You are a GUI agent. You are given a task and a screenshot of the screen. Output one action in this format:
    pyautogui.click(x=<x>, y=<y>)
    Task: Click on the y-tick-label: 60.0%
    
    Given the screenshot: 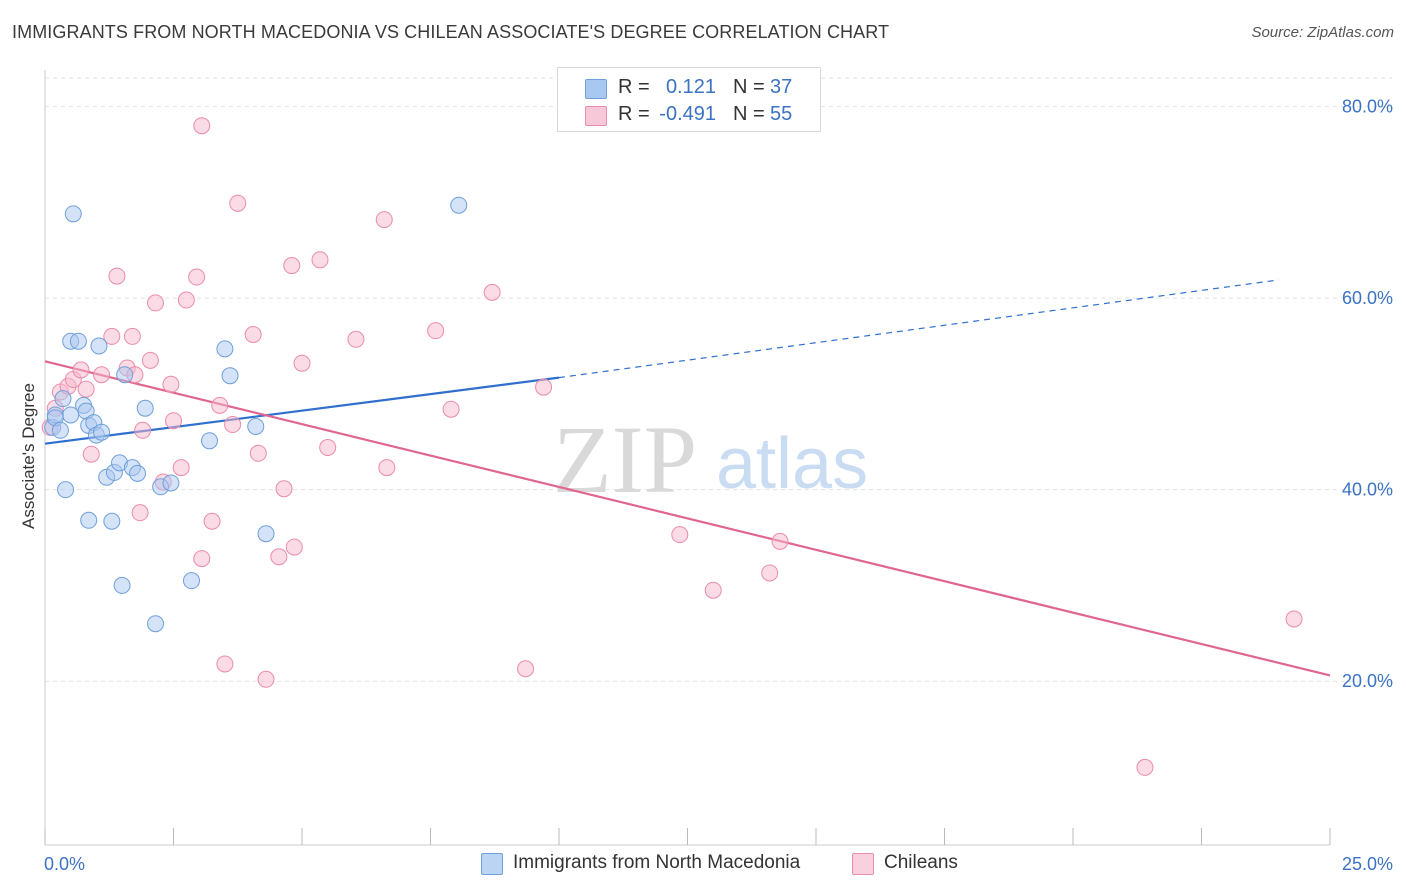 What is the action you would take?
    pyautogui.click(x=1367, y=298)
    